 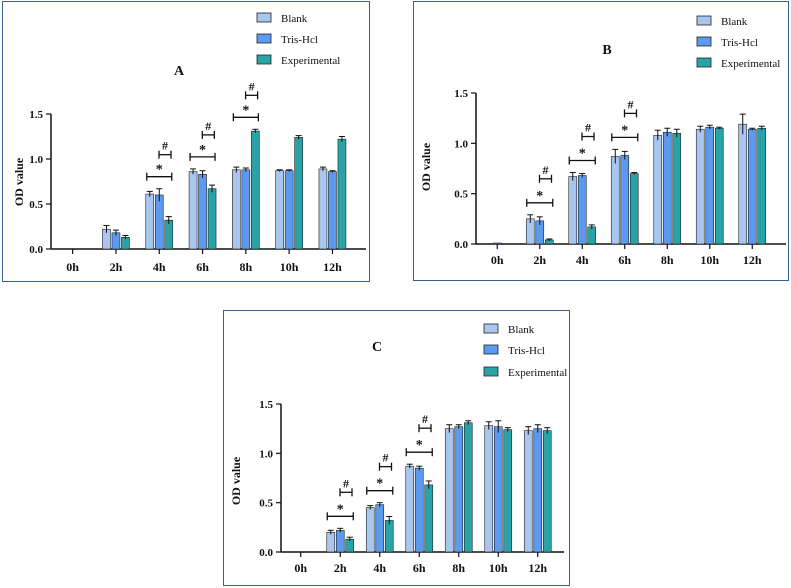 I want to click on chart-title: C, so click(x=377, y=347).